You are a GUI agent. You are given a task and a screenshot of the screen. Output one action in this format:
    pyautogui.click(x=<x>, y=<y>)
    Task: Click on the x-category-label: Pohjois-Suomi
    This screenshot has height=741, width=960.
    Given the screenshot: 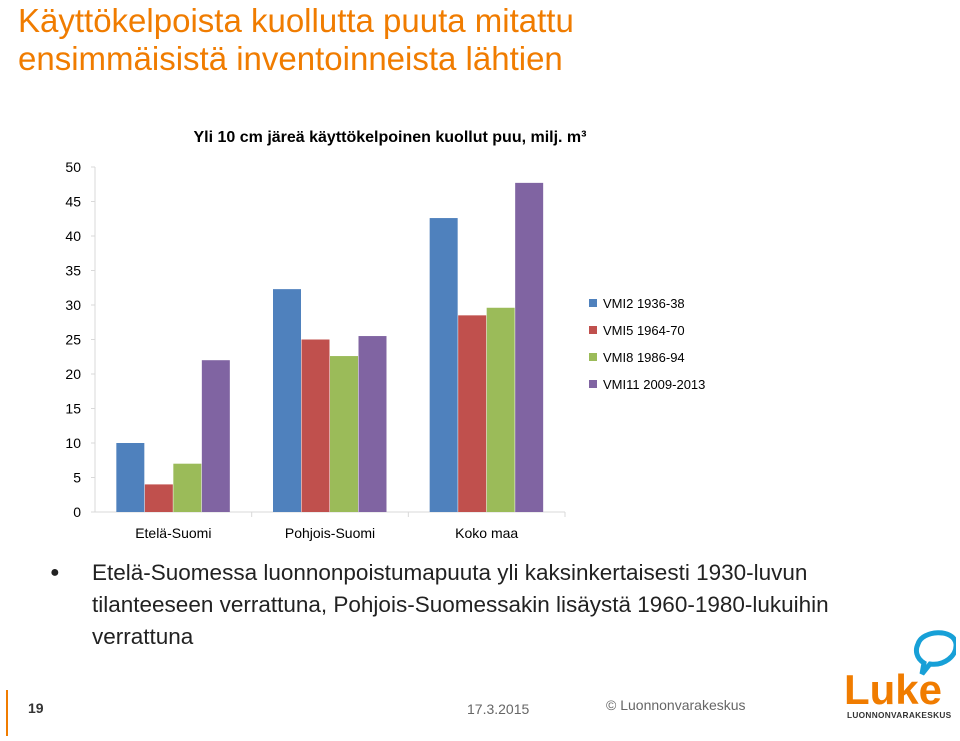 What is the action you would take?
    pyautogui.click(x=330, y=533)
    